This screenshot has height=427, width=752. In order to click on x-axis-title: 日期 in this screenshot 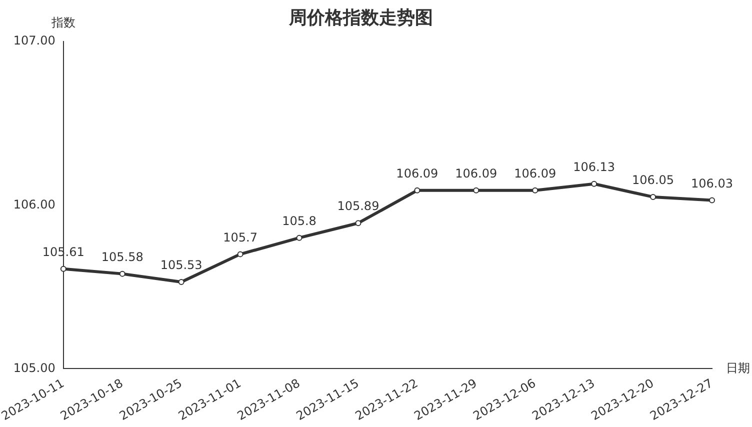, I will do `click(738, 367)`.